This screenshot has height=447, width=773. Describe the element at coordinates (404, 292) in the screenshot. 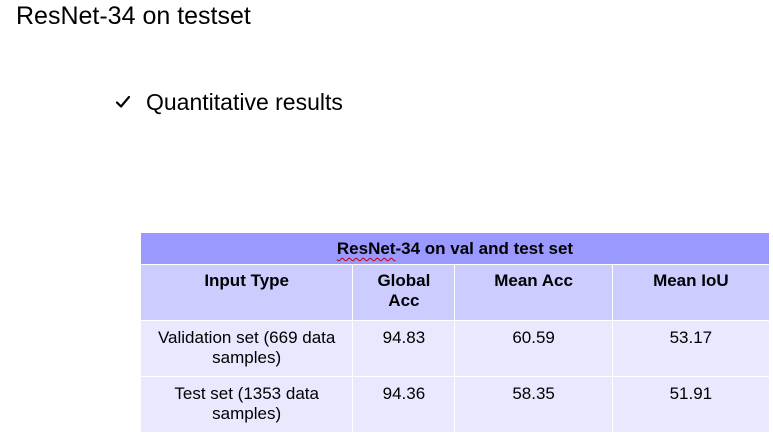

I see `header-global-acc: Global Acc` at that location.